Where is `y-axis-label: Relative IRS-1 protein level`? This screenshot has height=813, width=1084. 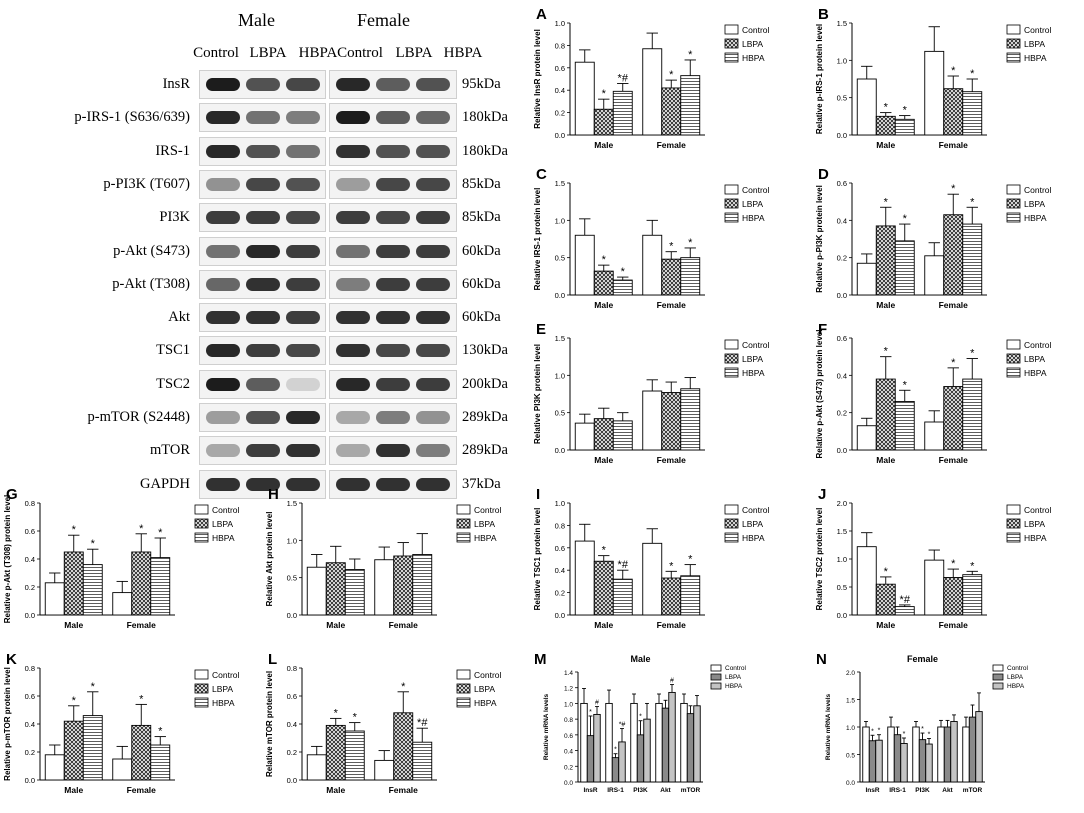 y-axis-label: Relative IRS-1 protein level is located at coordinates (537, 239).